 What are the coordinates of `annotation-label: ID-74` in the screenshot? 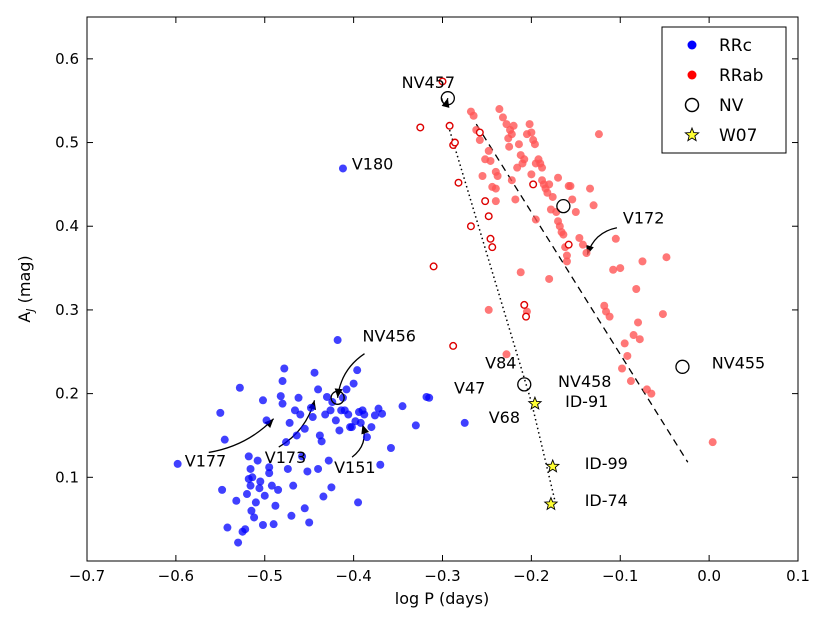 It's located at (606, 500).